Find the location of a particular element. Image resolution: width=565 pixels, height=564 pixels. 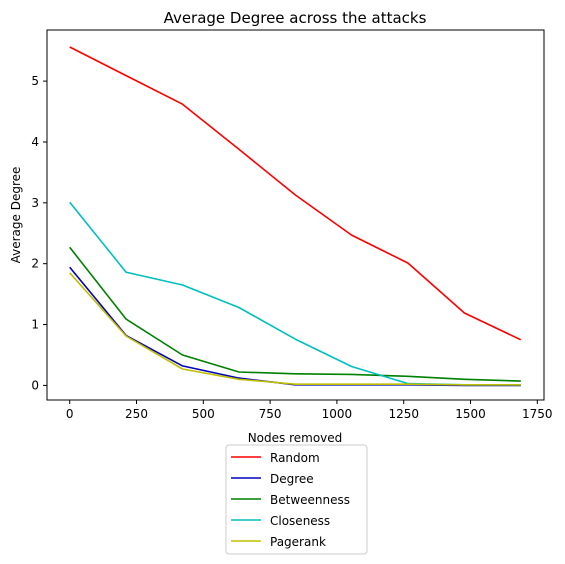

y-tick-label: 0 is located at coordinates (35, 385).